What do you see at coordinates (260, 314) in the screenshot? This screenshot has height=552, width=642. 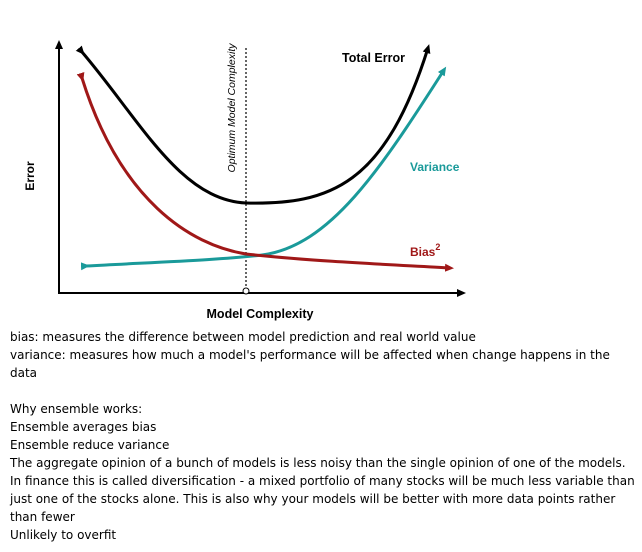 I see `x-axis-label: Model Complexity` at bounding box center [260, 314].